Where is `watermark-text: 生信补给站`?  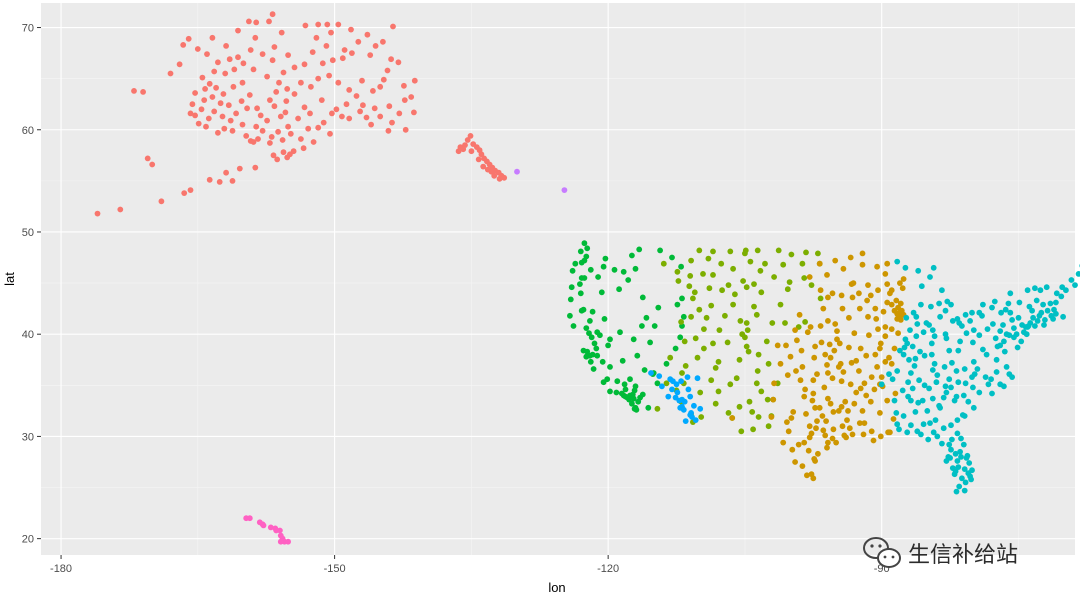
watermark-text: 生信补给站 is located at coordinates (963, 555).